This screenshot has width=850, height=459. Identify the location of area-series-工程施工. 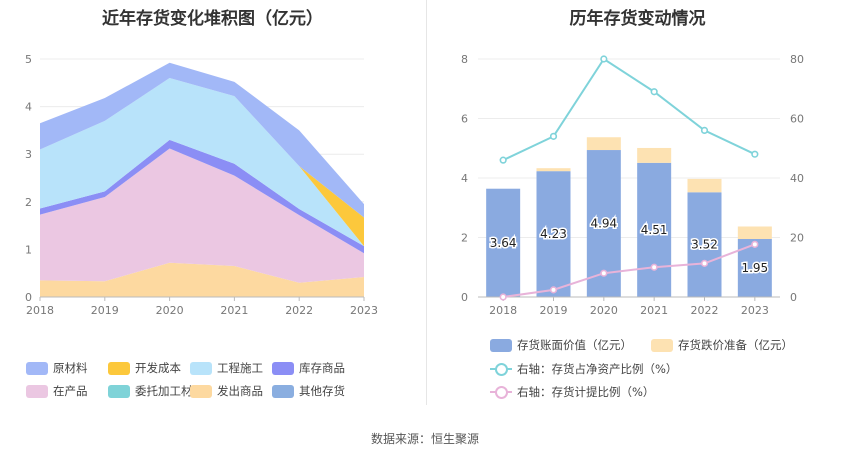
(202, 162).